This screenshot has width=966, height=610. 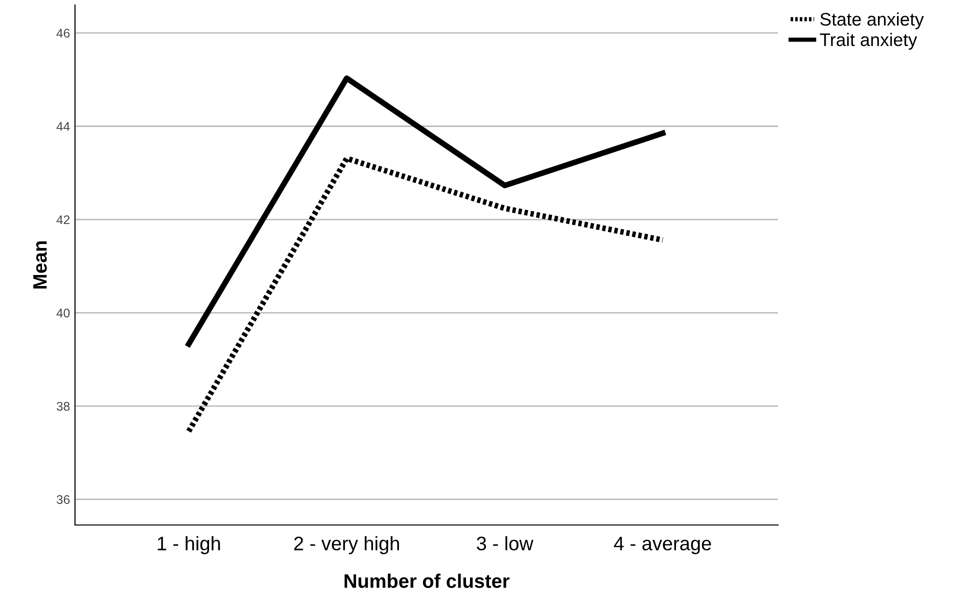 What do you see at coordinates (63, 313) in the screenshot?
I see `y-tick-label: 40` at bounding box center [63, 313].